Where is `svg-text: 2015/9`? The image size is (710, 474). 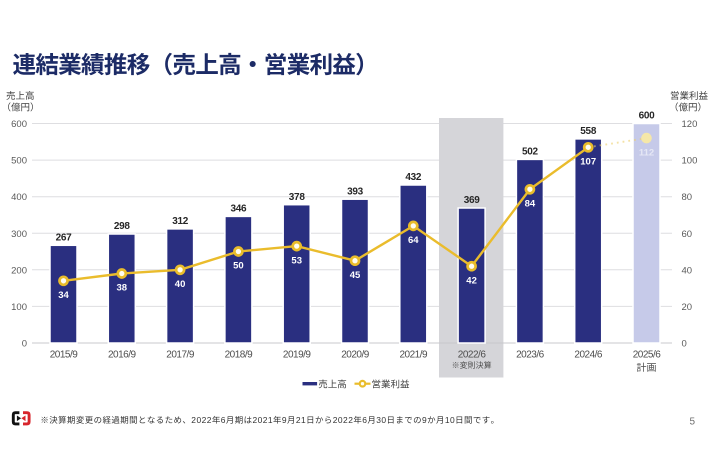
svg-text: 2015/9 is located at coordinates (64, 355).